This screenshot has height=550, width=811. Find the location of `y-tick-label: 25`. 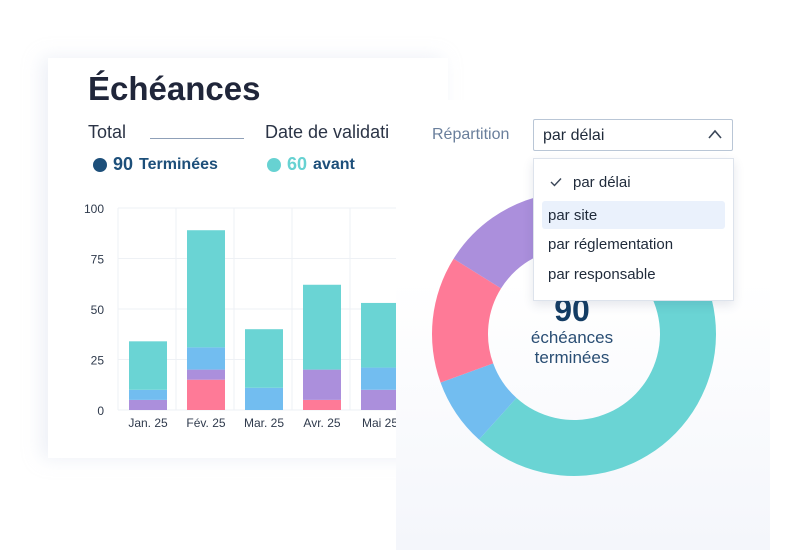

y-tick-label: 25 is located at coordinates (98, 361).